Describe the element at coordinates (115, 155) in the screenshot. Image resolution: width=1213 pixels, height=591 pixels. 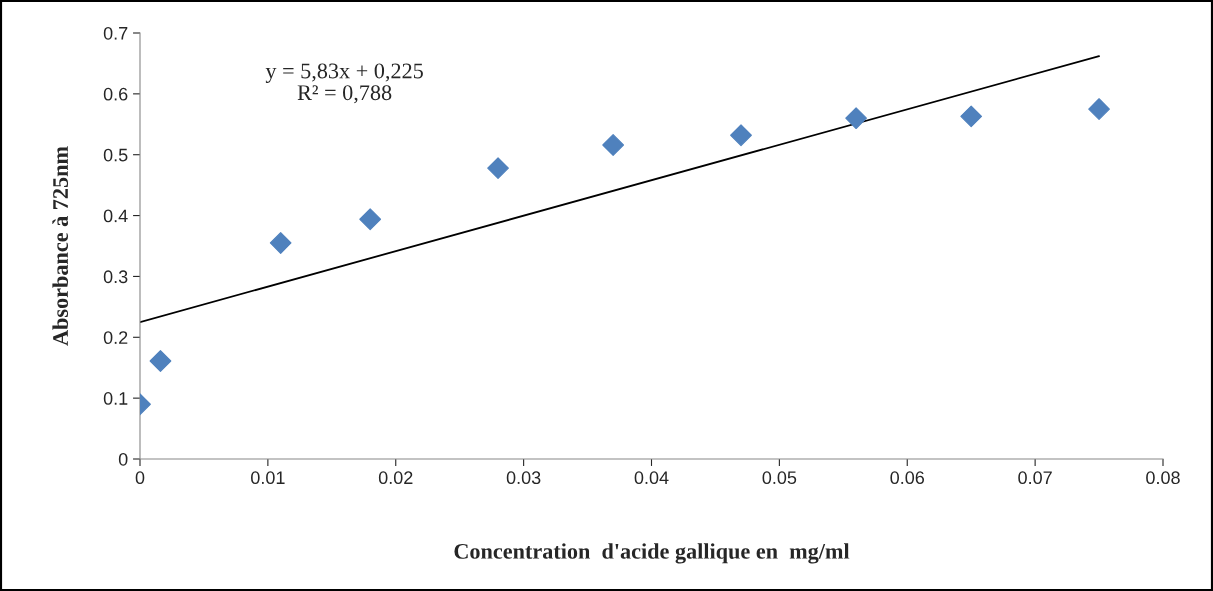
I see `y-tick-label: 0.5` at that location.